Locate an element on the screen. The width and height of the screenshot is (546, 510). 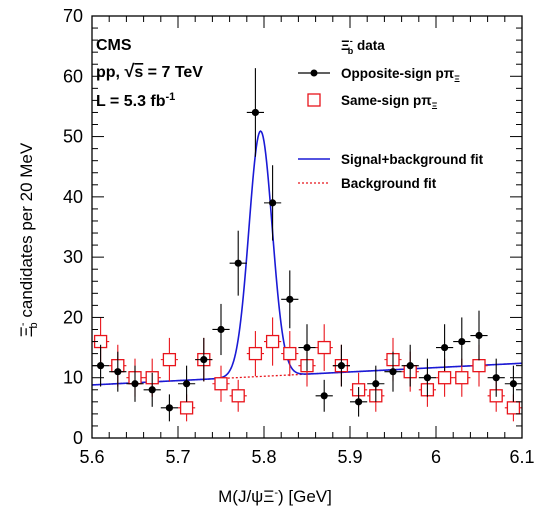
x-axis-label: M(J/ψΞ-) [GeV] is located at coordinates (275, 496).